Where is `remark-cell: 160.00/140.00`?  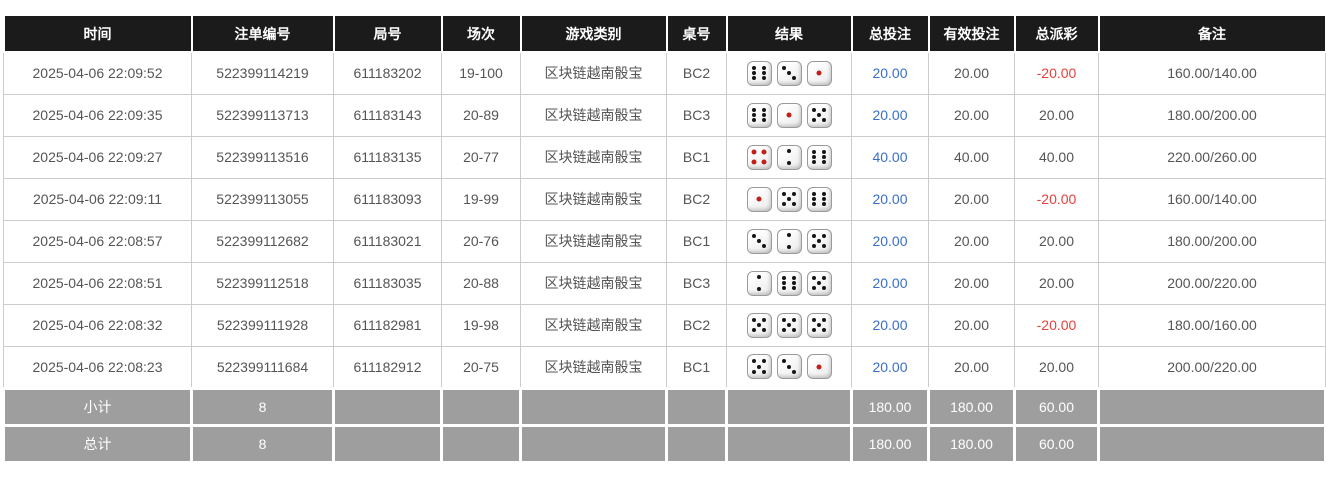
remark-cell: 160.00/140.00 is located at coordinates (1212, 73).